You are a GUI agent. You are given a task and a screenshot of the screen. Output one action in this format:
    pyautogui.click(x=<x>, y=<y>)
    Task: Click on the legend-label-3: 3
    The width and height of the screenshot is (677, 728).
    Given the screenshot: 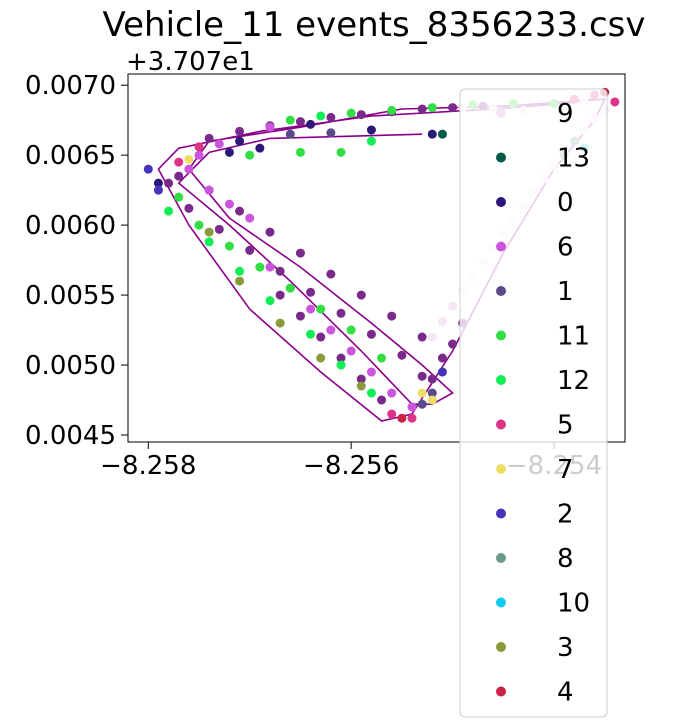 What is the action you would take?
    pyautogui.click(x=565, y=648)
    